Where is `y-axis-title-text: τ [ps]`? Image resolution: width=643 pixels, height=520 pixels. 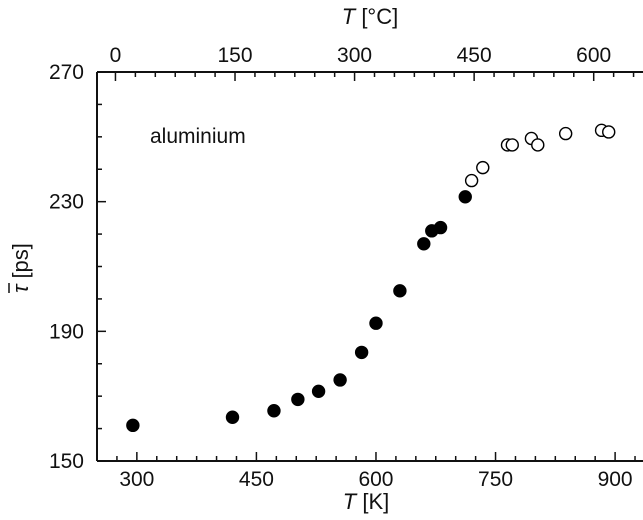 y-axis-title-text: τ [ps] is located at coordinates (20, 268).